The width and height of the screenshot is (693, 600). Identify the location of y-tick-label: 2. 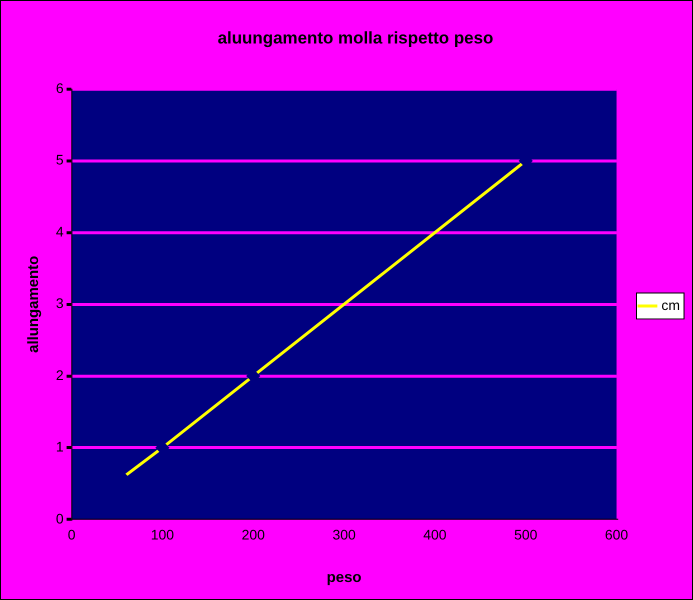
(60, 374).